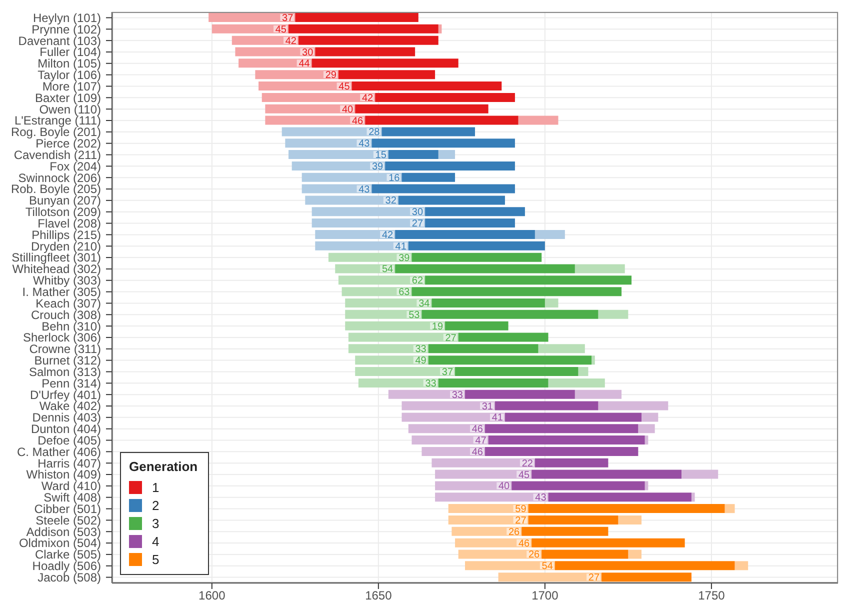 The width and height of the screenshot is (843, 607). Describe the element at coordinates (504, 486) in the screenshot. I see `data-label: 40` at that location.